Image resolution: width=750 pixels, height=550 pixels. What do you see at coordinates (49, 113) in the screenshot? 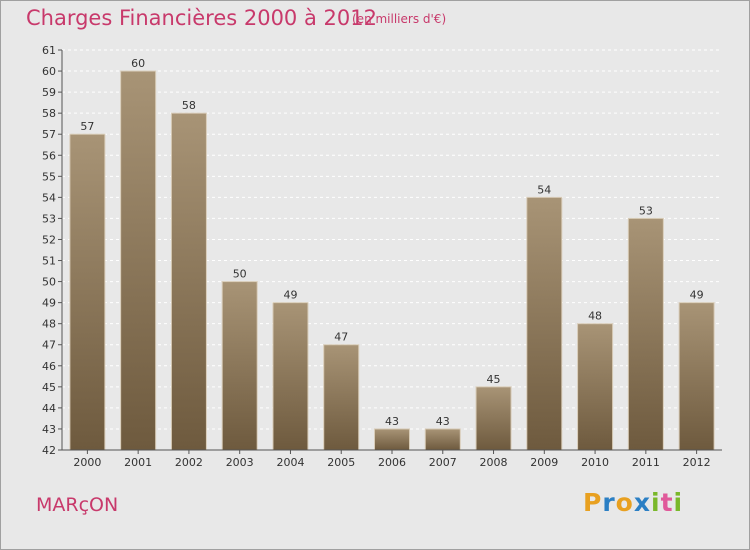
I see `y-tick-label: 58` at bounding box center [49, 113].